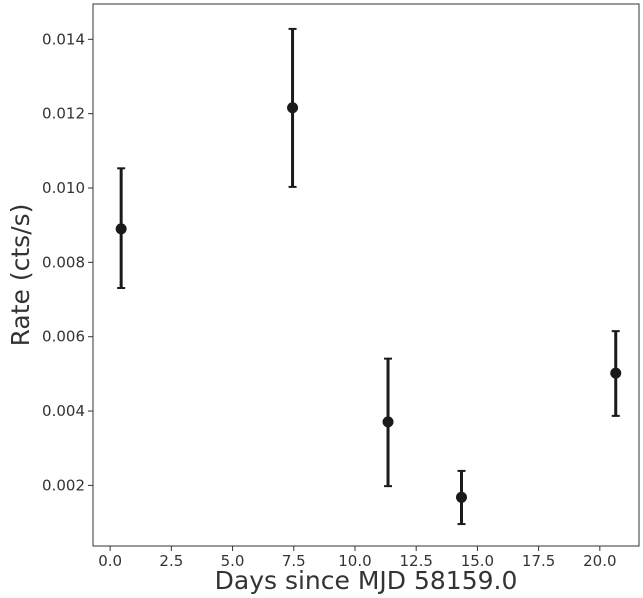  What do you see at coordinates (477, 561) in the screenshot?
I see `x-tick-label: 15.0` at bounding box center [477, 561].